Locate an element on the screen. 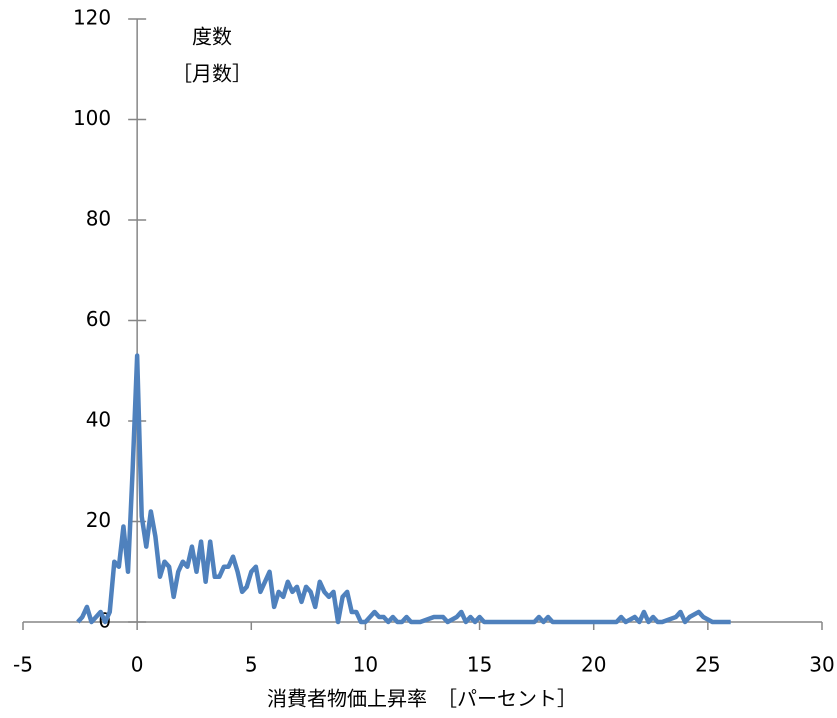 This screenshot has width=837, height=718. y-tick-label: 120 is located at coordinates (92, 18).